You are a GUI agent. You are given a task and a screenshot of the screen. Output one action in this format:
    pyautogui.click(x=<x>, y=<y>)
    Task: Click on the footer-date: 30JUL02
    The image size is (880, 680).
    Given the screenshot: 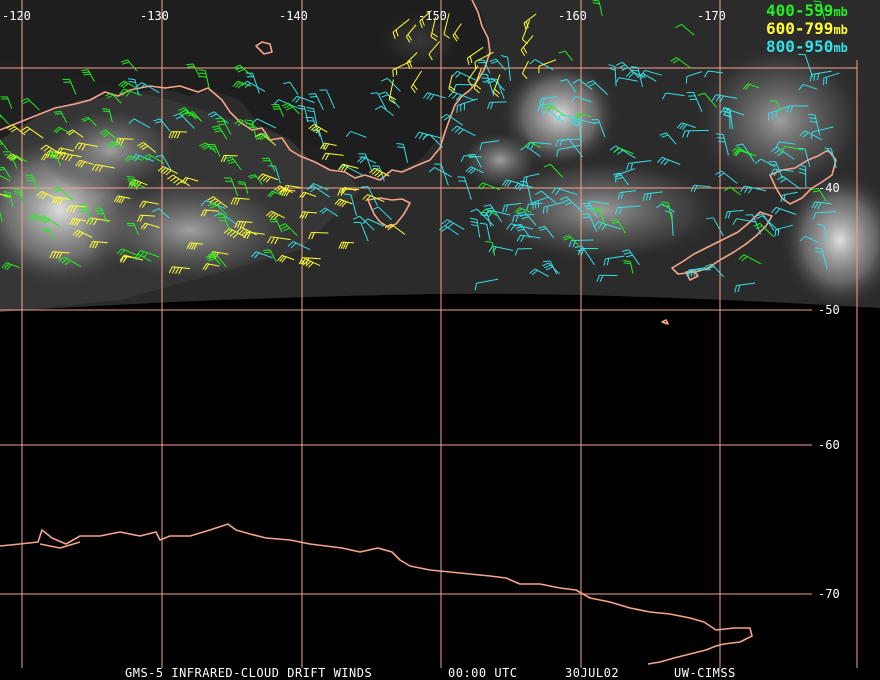 What is the action you would take?
    pyautogui.click(x=592, y=673)
    